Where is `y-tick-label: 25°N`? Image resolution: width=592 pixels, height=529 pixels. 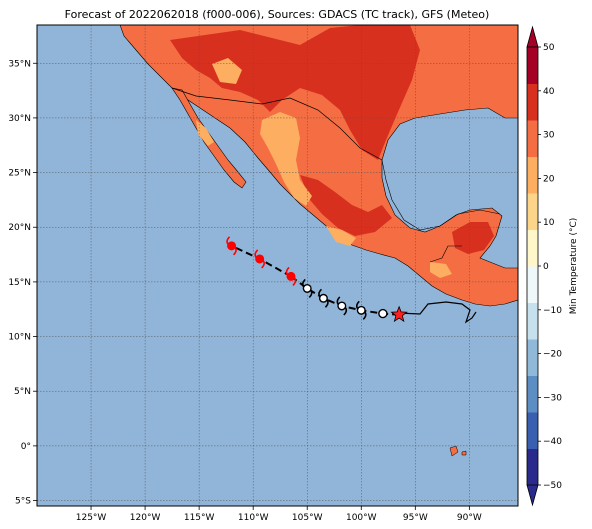 y-tick-label: 25°N is located at coordinates (19, 174).